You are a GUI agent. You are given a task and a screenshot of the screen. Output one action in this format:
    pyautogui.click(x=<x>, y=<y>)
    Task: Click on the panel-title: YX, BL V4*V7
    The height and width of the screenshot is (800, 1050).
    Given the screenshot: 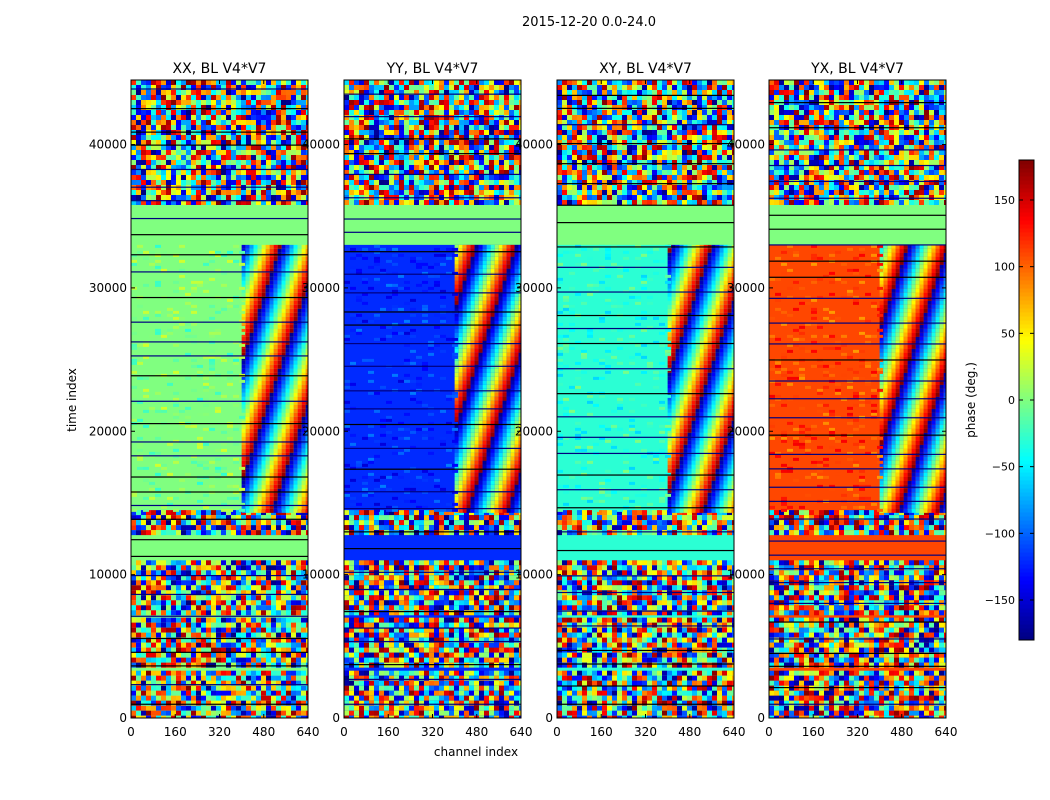 What is the action you would take?
    pyautogui.click(x=857, y=69)
    